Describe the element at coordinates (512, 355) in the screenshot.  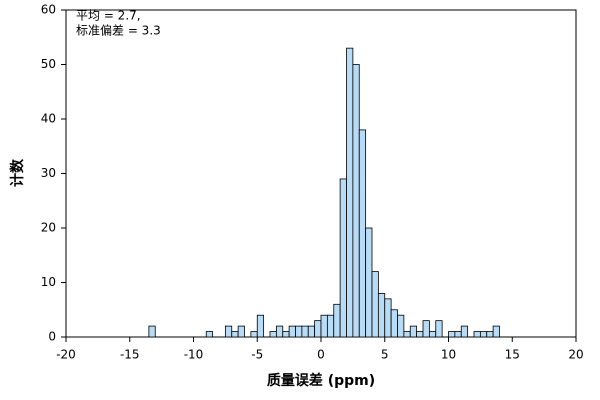
I see `x-tick-label: 15` at that location.